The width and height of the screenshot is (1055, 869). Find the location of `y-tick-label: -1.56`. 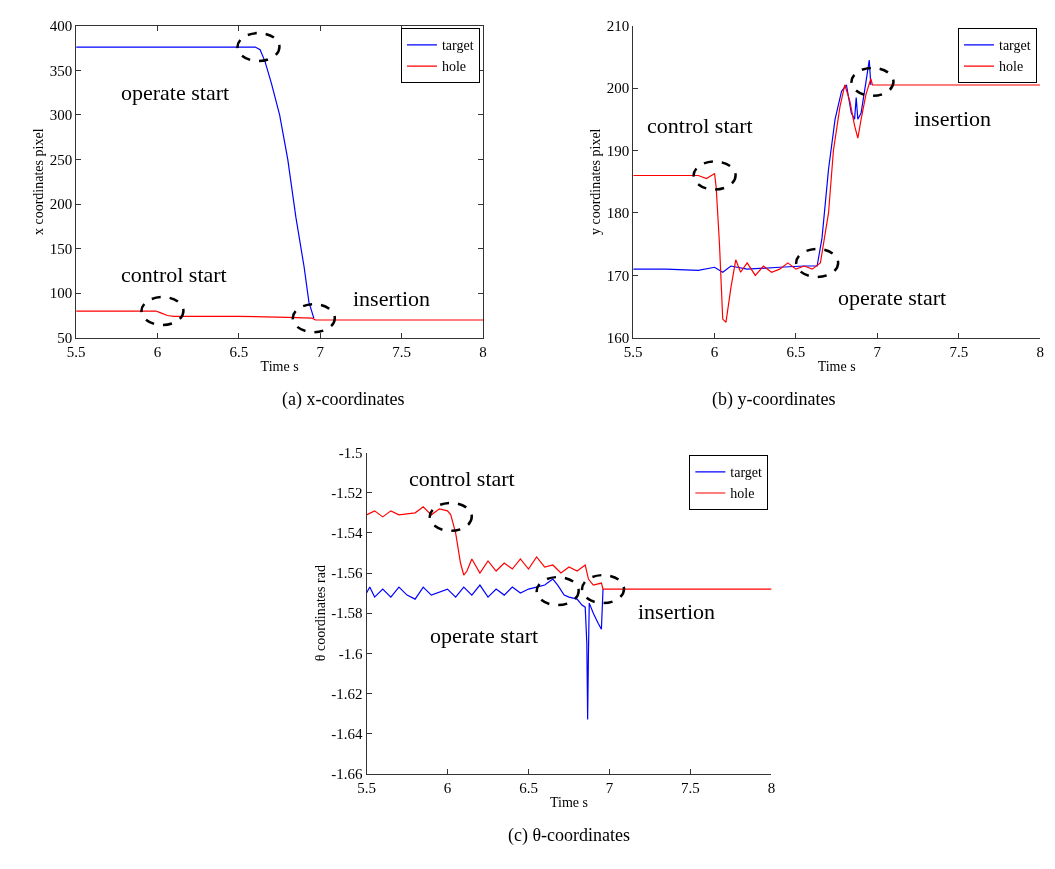

y-tick-label: -1.56 is located at coordinates (347, 573).